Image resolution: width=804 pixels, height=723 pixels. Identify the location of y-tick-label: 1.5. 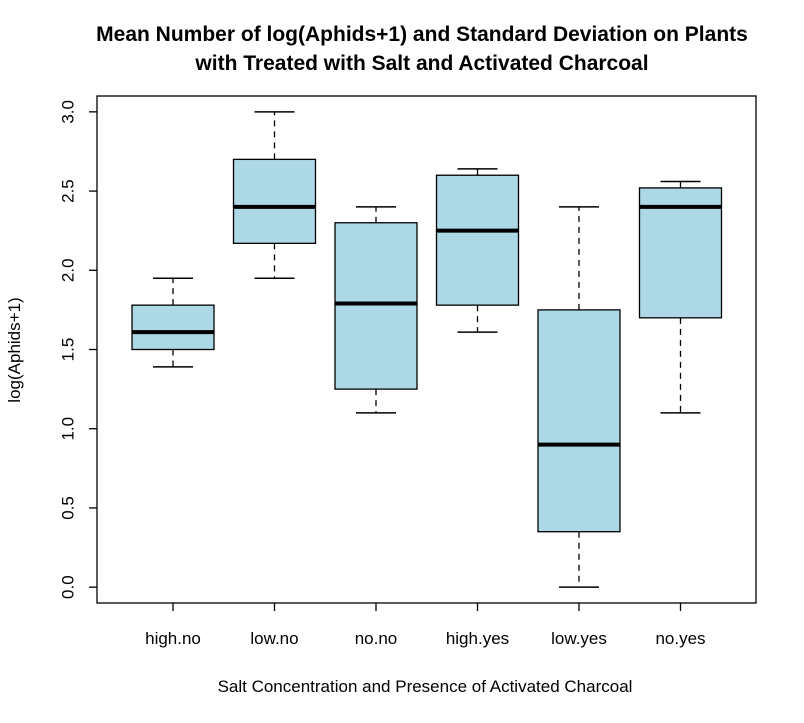
(68, 350).